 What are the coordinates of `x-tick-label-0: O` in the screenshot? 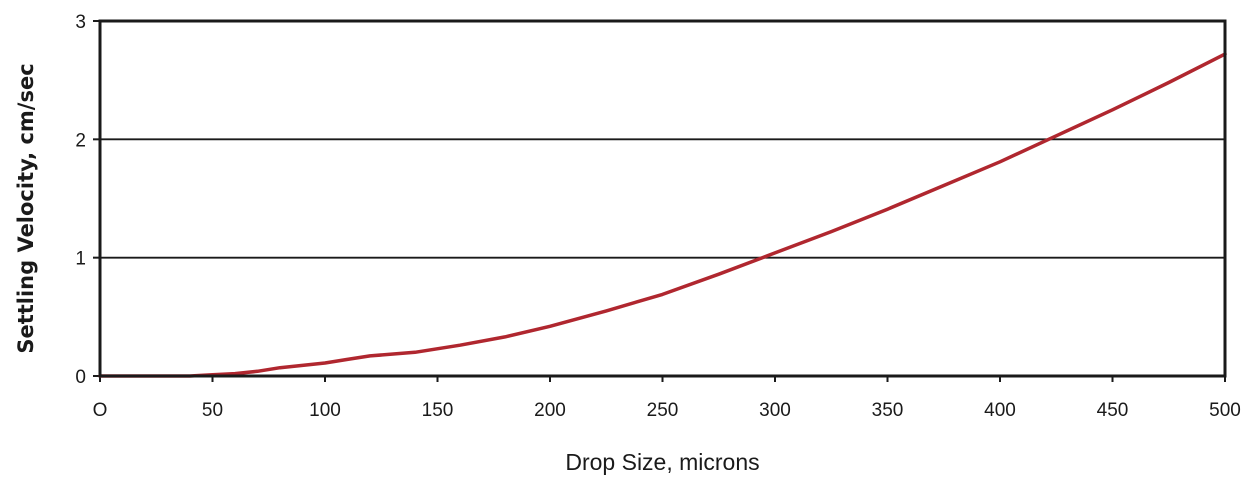 It's located at (100, 410).